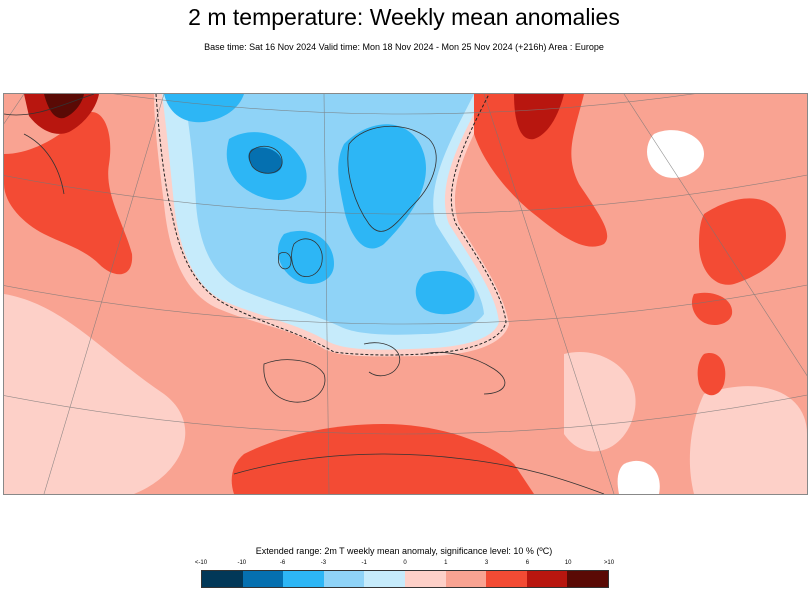 The image size is (808, 598). What do you see at coordinates (446, 563) in the screenshot?
I see `legend-tick: 1` at bounding box center [446, 563].